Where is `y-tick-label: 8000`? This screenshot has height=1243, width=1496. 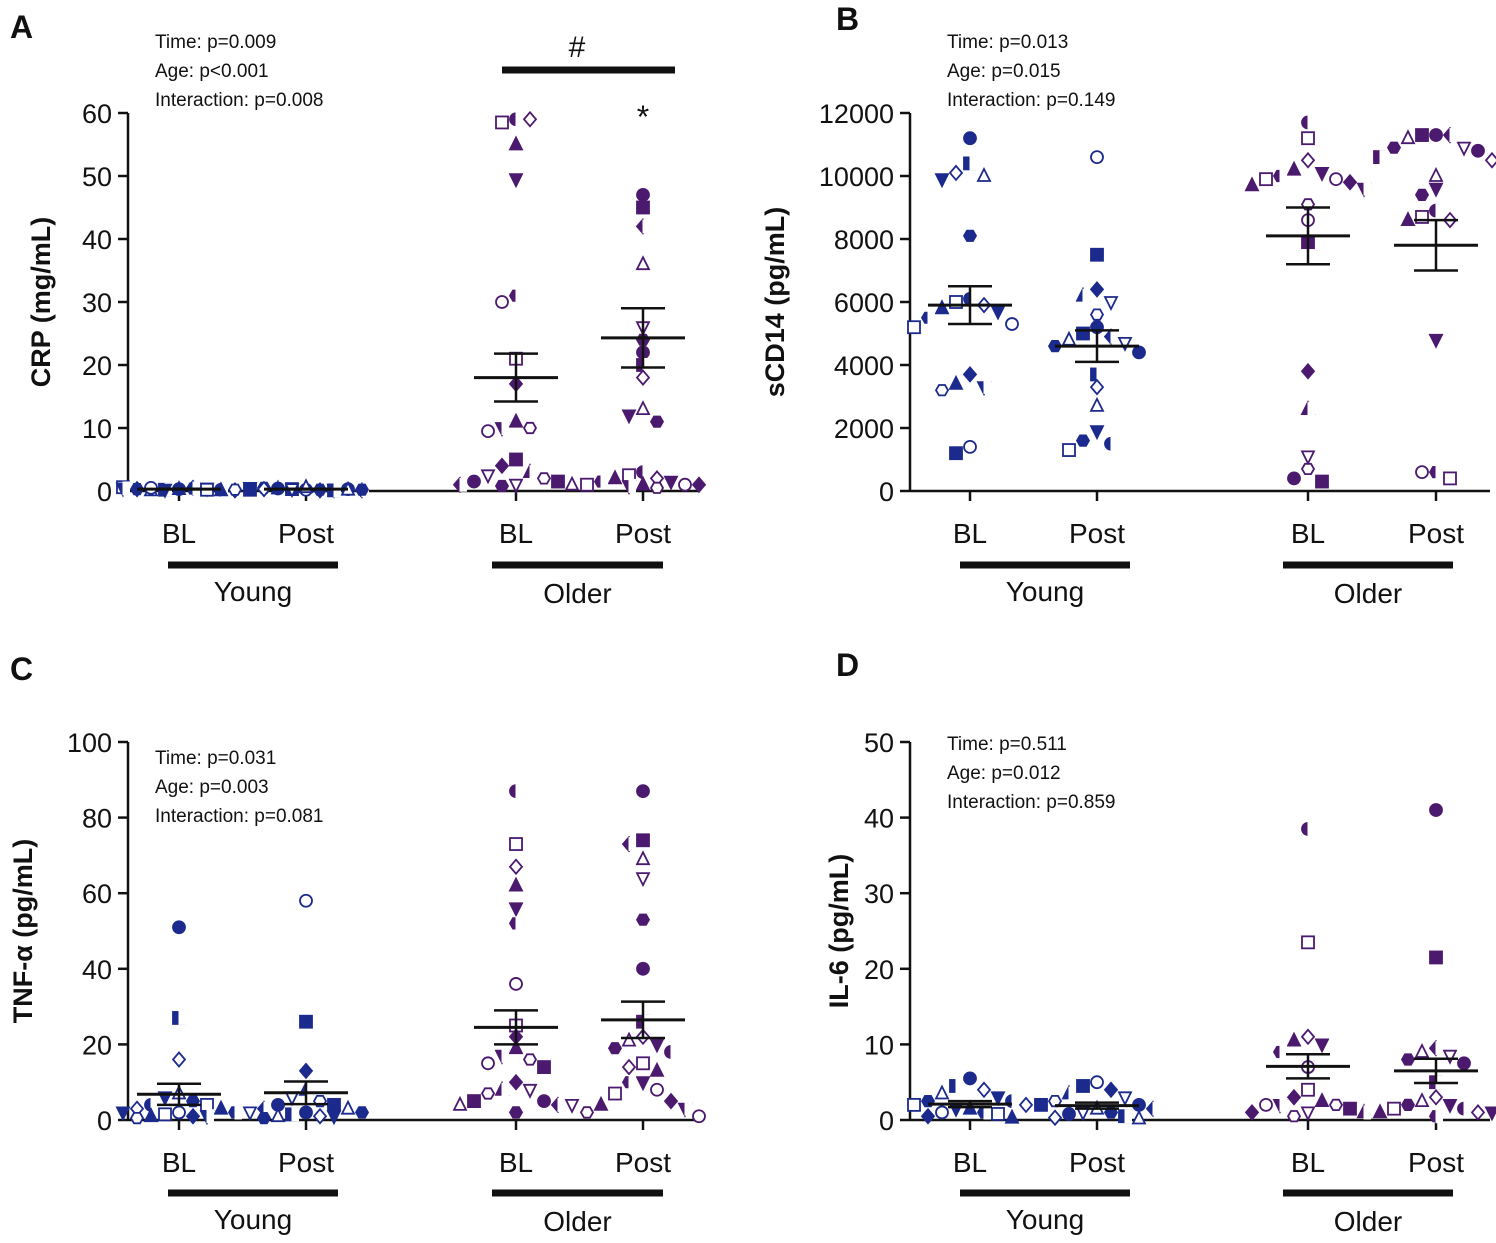 y-tick-label: 8000 is located at coordinates (864, 240).